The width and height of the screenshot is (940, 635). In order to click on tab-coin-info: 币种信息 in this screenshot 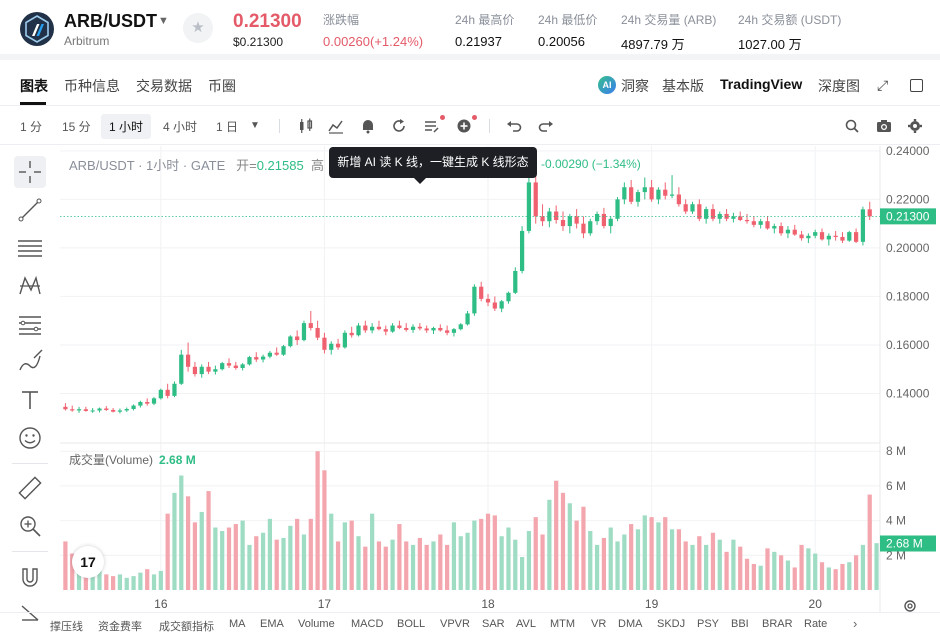, I will do `click(92, 86)`.